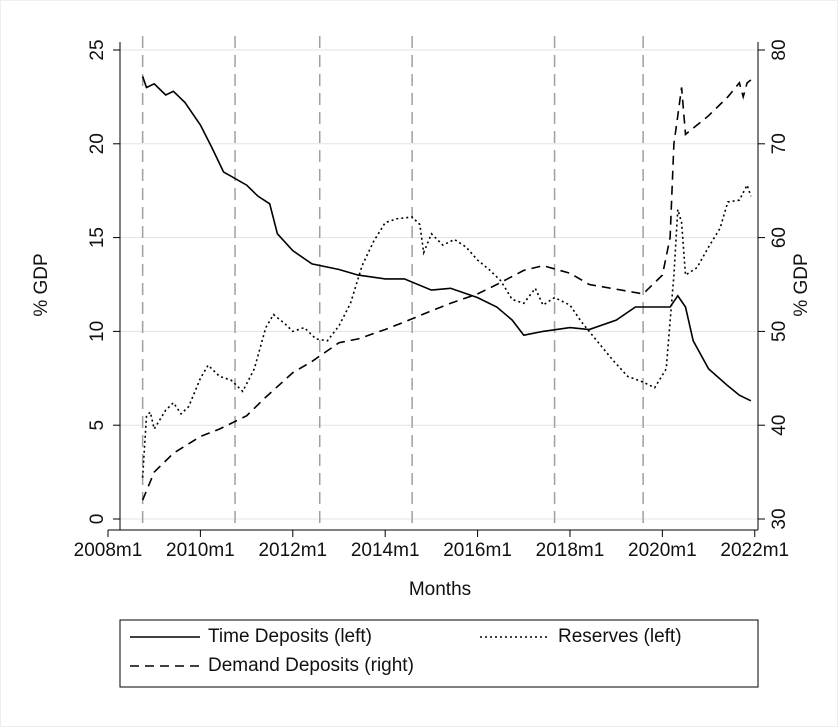 Image resolution: width=838 pixels, height=727 pixels. What do you see at coordinates (108, 550) in the screenshot?
I see `x-tick-label: 2008m1` at bounding box center [108, 550].